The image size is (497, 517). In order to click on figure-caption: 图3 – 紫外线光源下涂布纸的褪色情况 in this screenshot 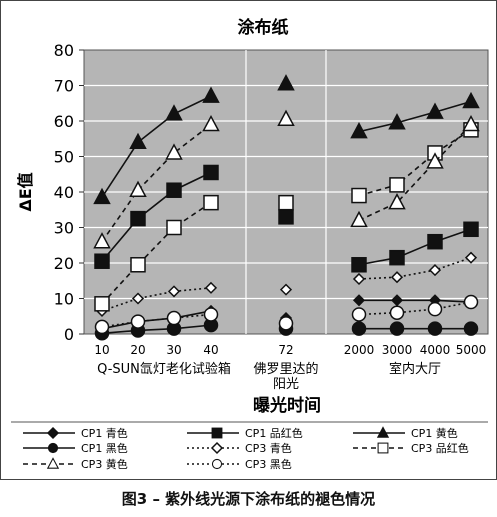, I will do `click(248, 499)`.